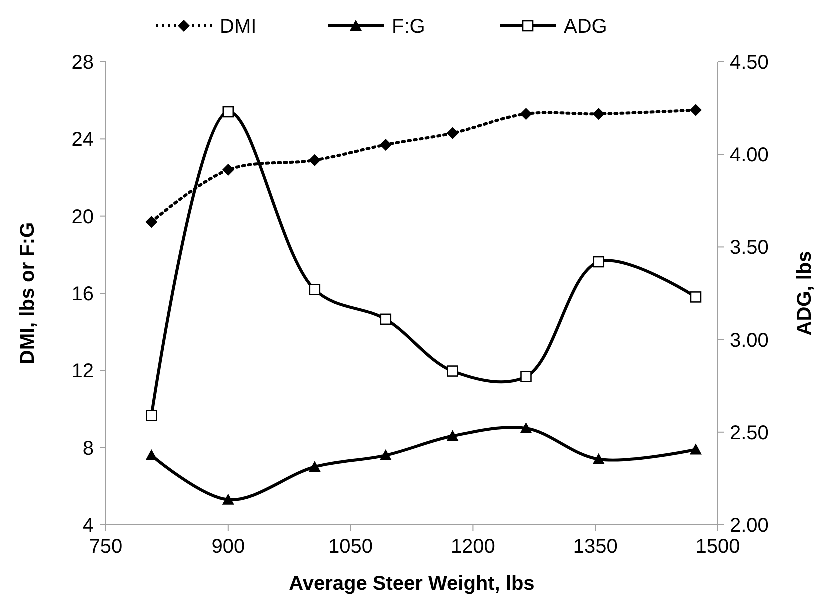 The width and height of the screenshot is (817, 604). What do you see at coordinates (351, 547) in the screenshot?
I see `x-tick-label: 1050` at bounding box center [351, 547].